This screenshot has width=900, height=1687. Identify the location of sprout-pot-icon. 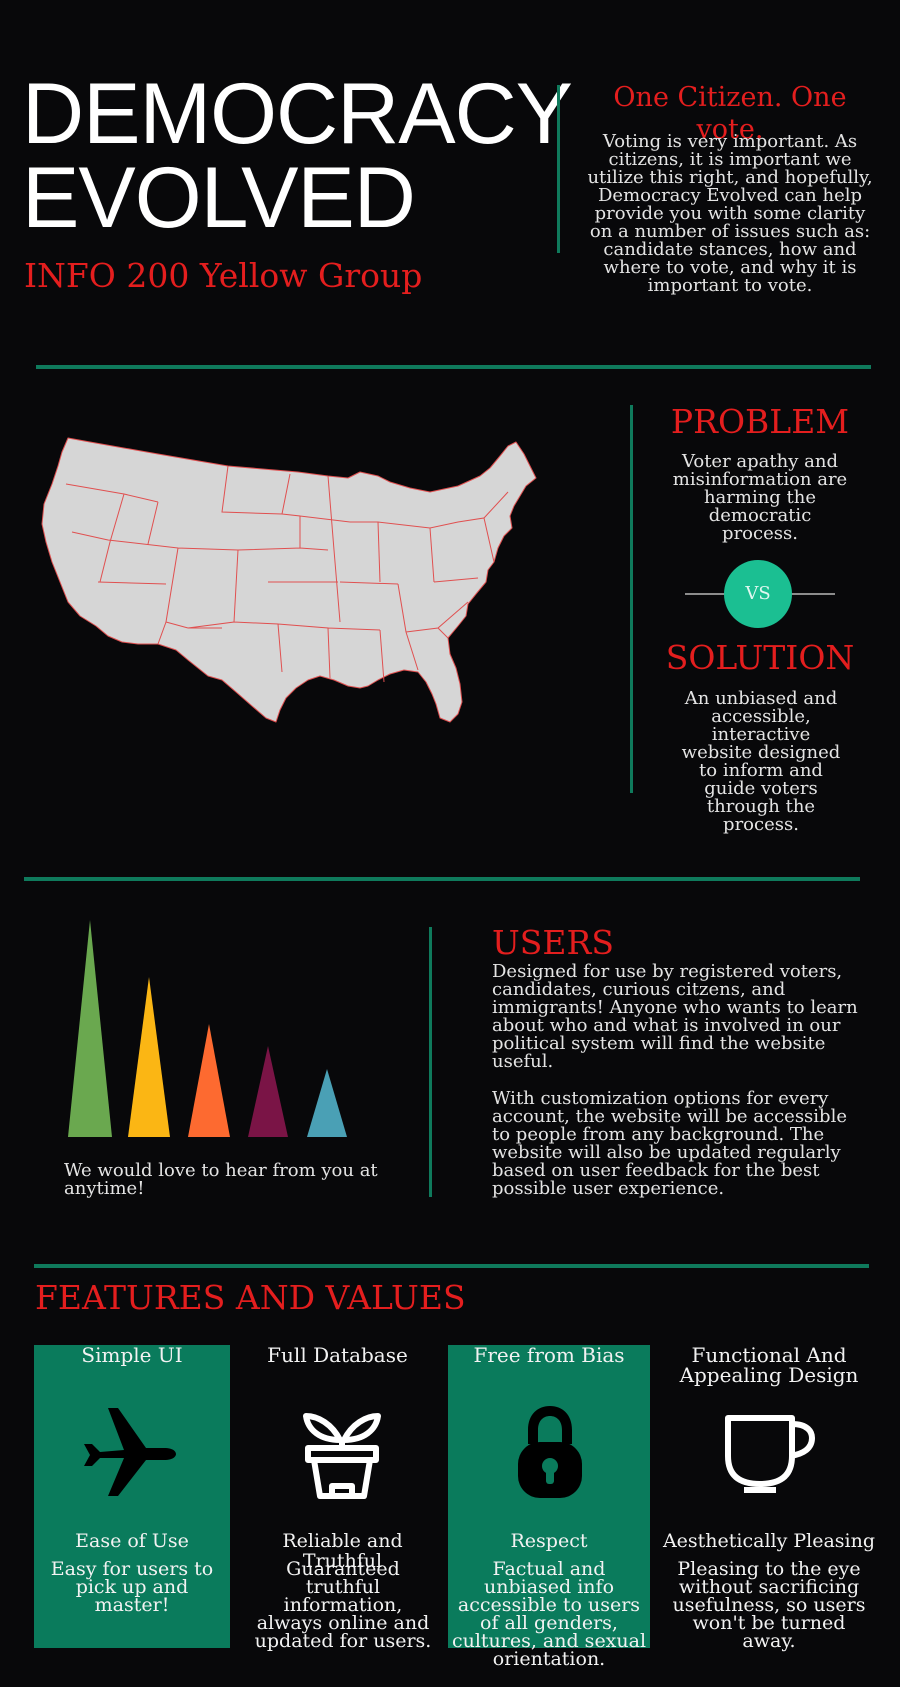
(342, 1456).